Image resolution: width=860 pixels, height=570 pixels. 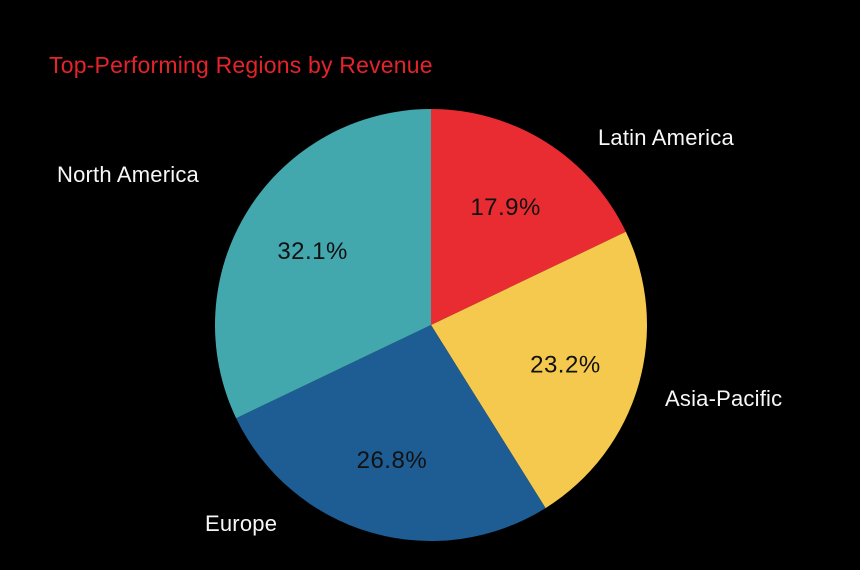 I want to click on pct-label-latin-america: 17.9%, so click(x=505, y=207).